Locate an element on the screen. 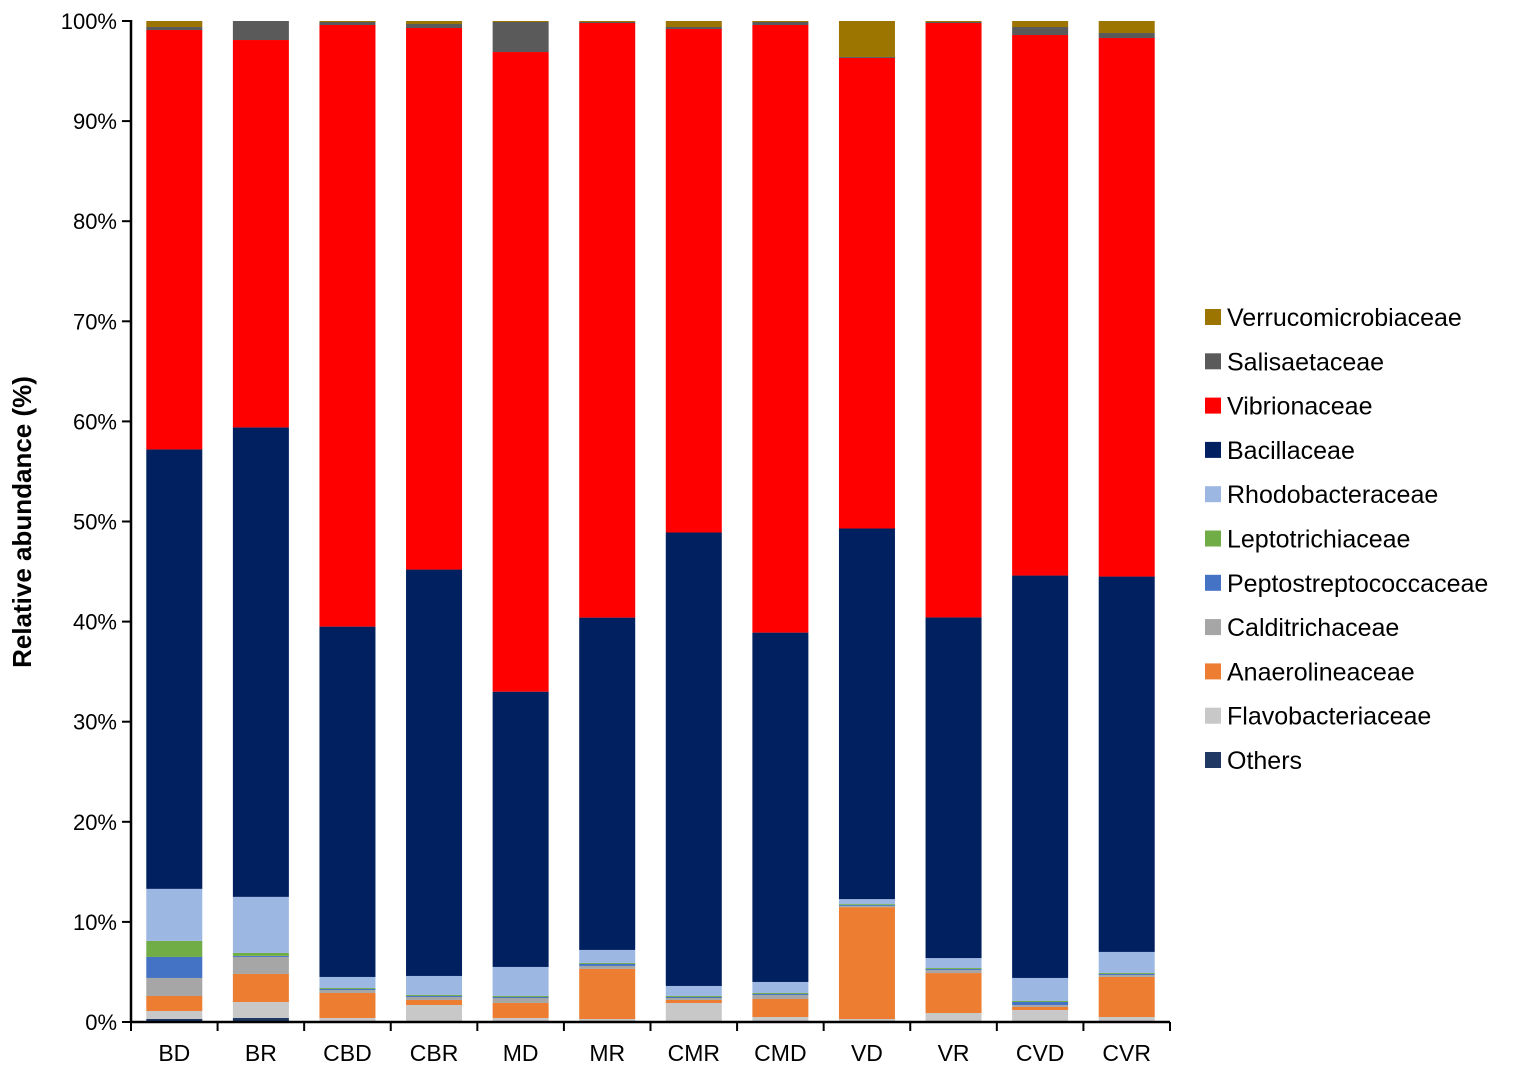 Image resolution: width=1535 pixels, height=1072 pixels. bar-segment-cmr-leptotrichiaceae is located at coordinates (693, 996).